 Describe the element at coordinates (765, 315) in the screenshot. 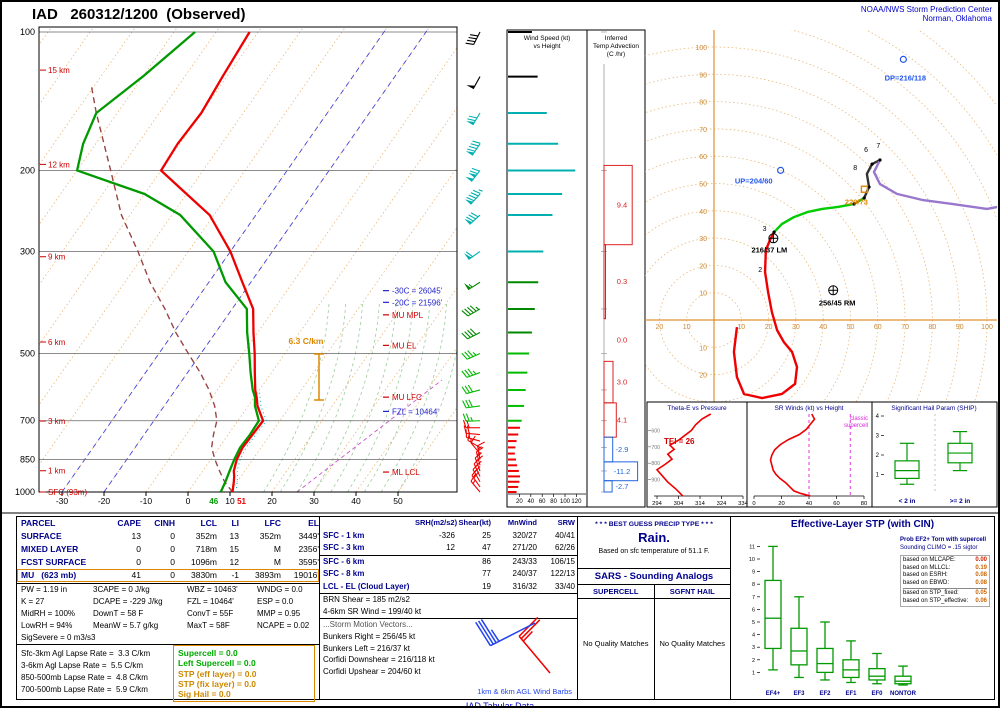

I see `hodograph-trace-0-3km` at that location.